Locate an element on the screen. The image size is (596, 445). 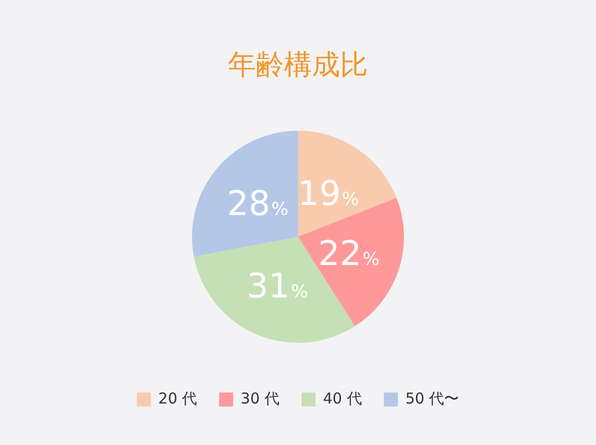
chart-title: 年齢構成比 is located at coordinates (298, 65).